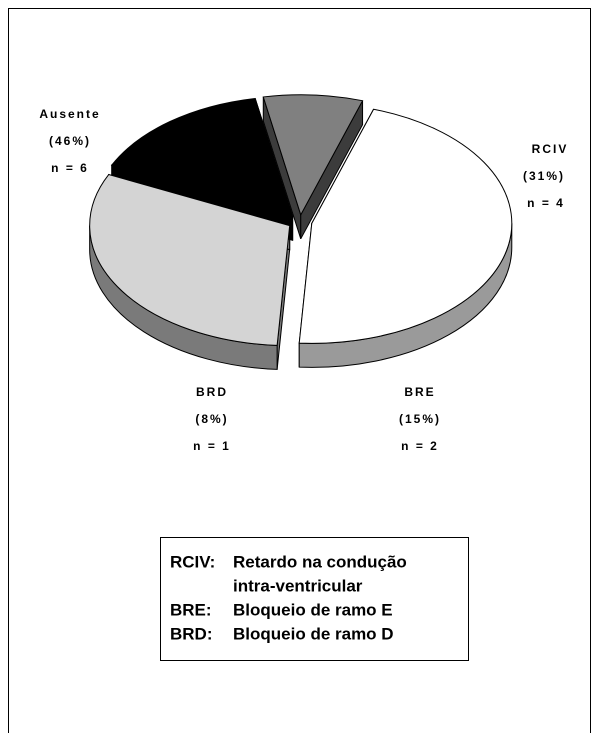 The image size is (592, 733). Describe the element at coordinates (313, 609) in the screenshot. I see `legend-text: Bloqueio de ramo E` at that location.